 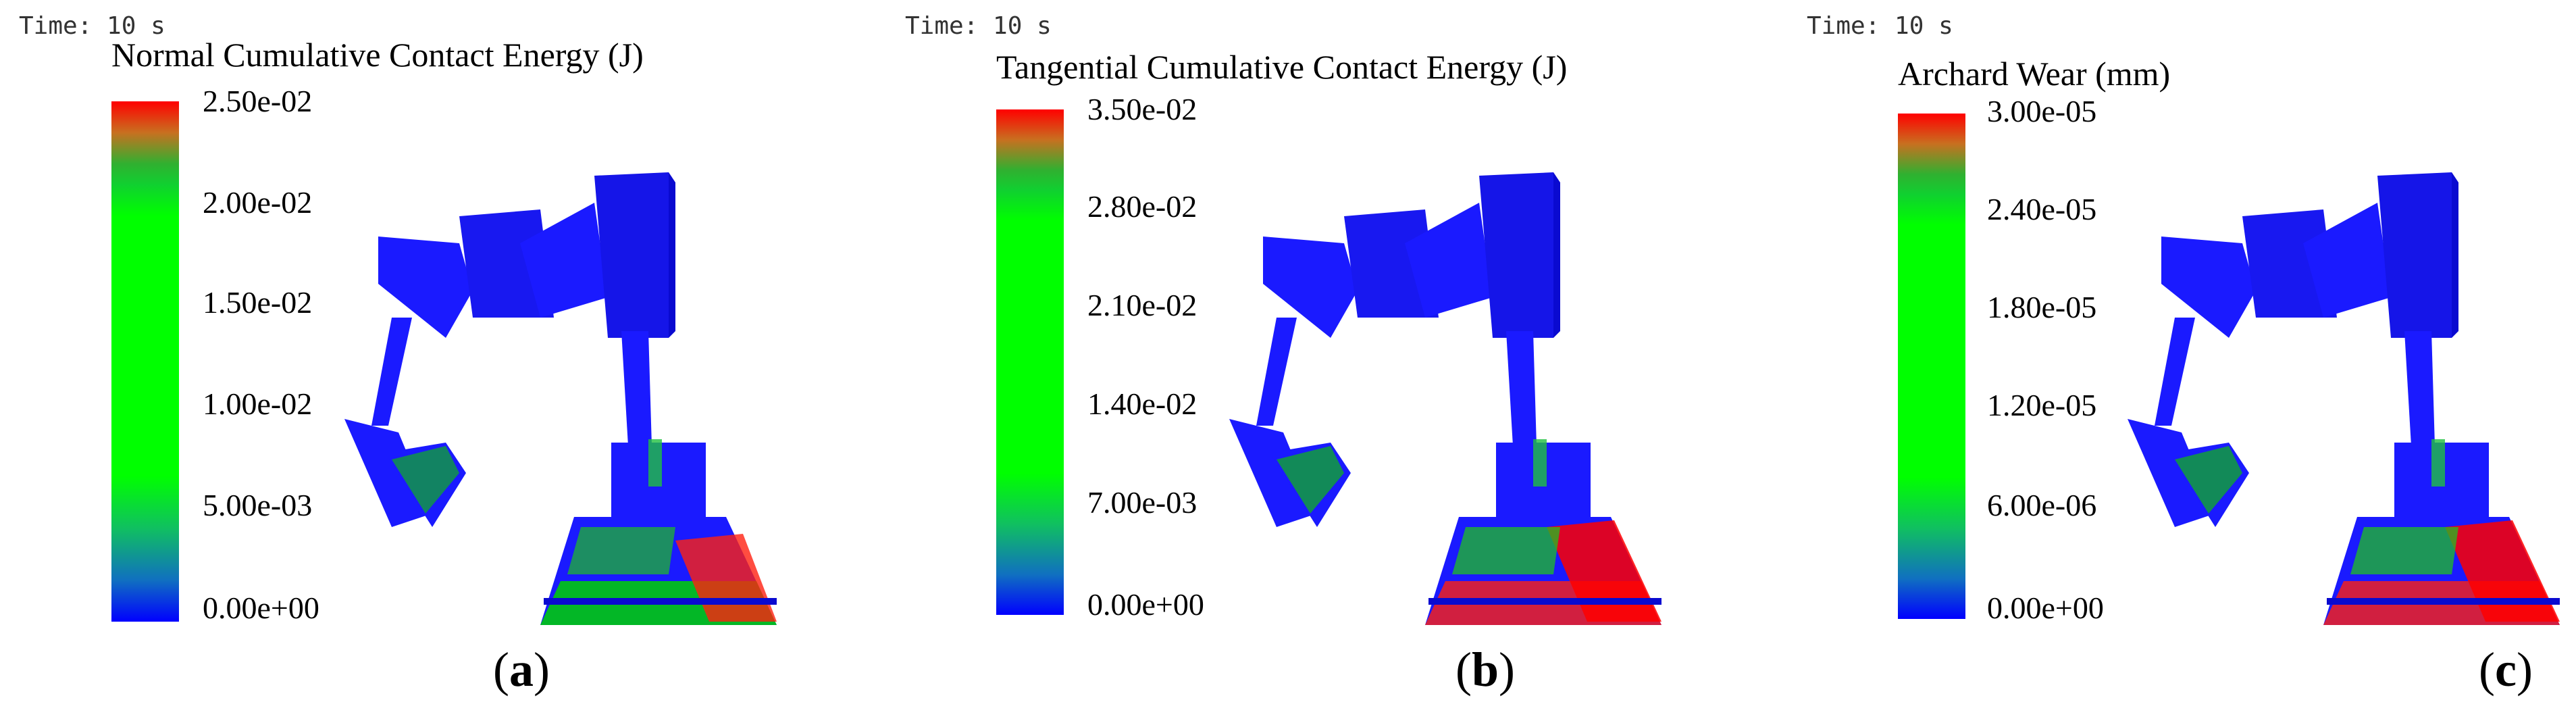 What do you see at coordinates (1282, 67) in the screenshot?
I see `legend-title: Tangential Cumulative Contact Energy (J)` at bounding box center [1282, 67].